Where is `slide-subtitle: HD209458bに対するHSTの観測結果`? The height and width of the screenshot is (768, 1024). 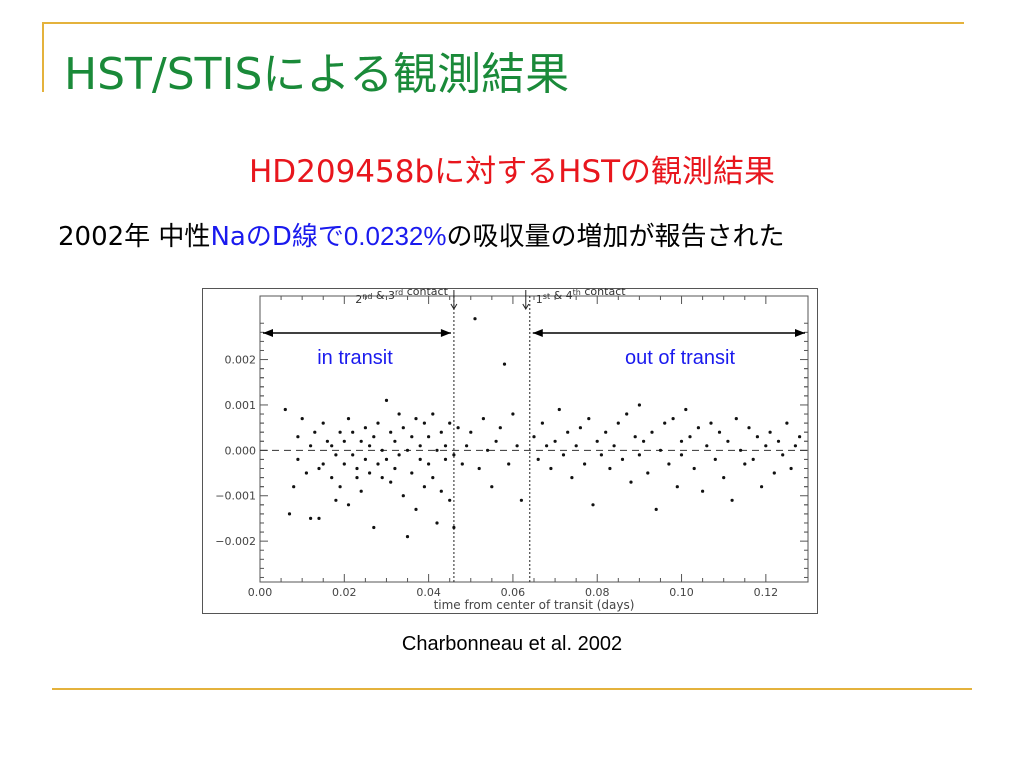
slide-subtitle: HD209458bに対するHSTの観測結果 is located at coordinates (512, 172).